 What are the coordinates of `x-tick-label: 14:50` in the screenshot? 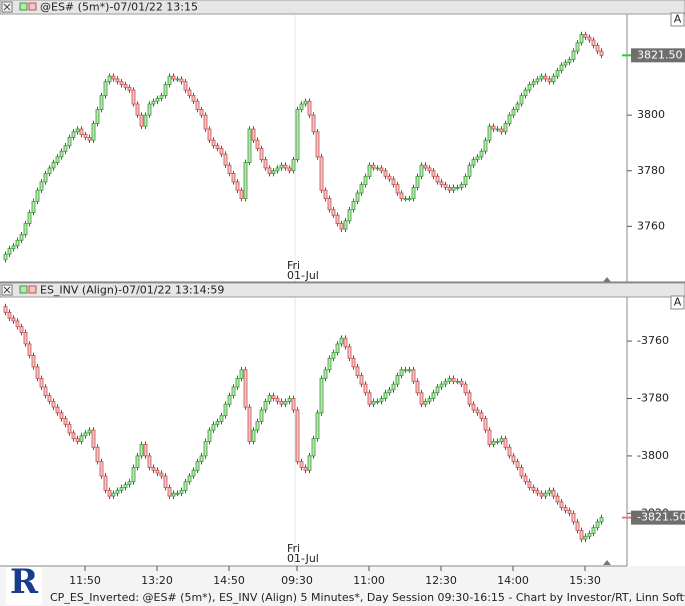 It's located at (229, 580).